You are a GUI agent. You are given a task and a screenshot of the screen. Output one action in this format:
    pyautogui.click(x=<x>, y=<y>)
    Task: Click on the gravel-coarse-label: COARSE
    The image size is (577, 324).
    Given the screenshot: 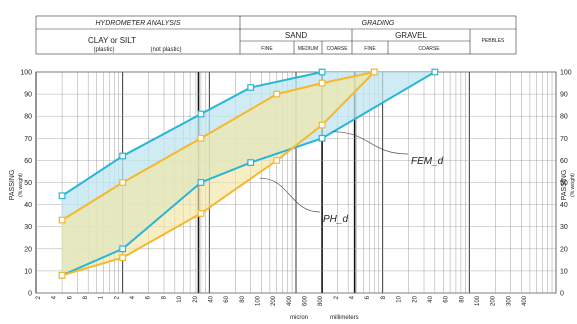 What is the action you would take?
    pyautogui.click(x=429, y=49)
    